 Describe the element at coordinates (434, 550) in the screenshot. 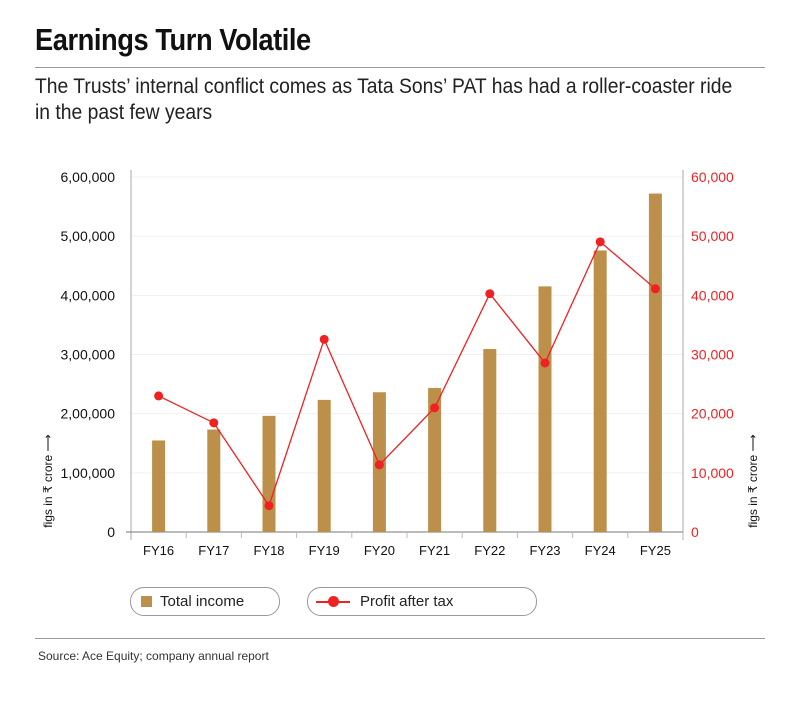

I see `x-tick-label: FY21` at that location.